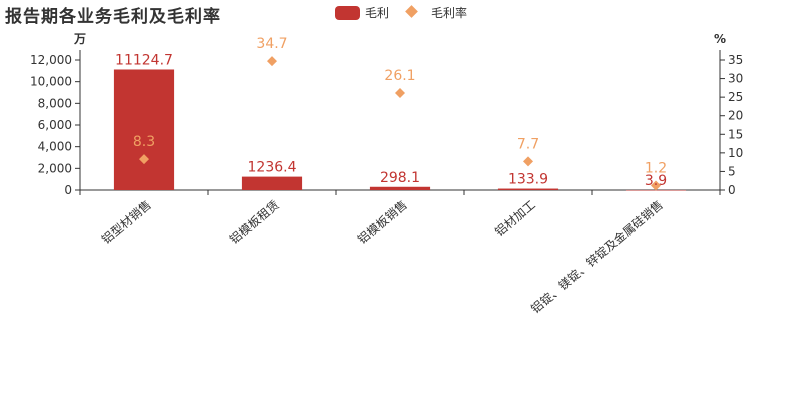 This screenshot has width=800, height=400. I want to click on y-left-tick-label: 0, so click(68, 190).